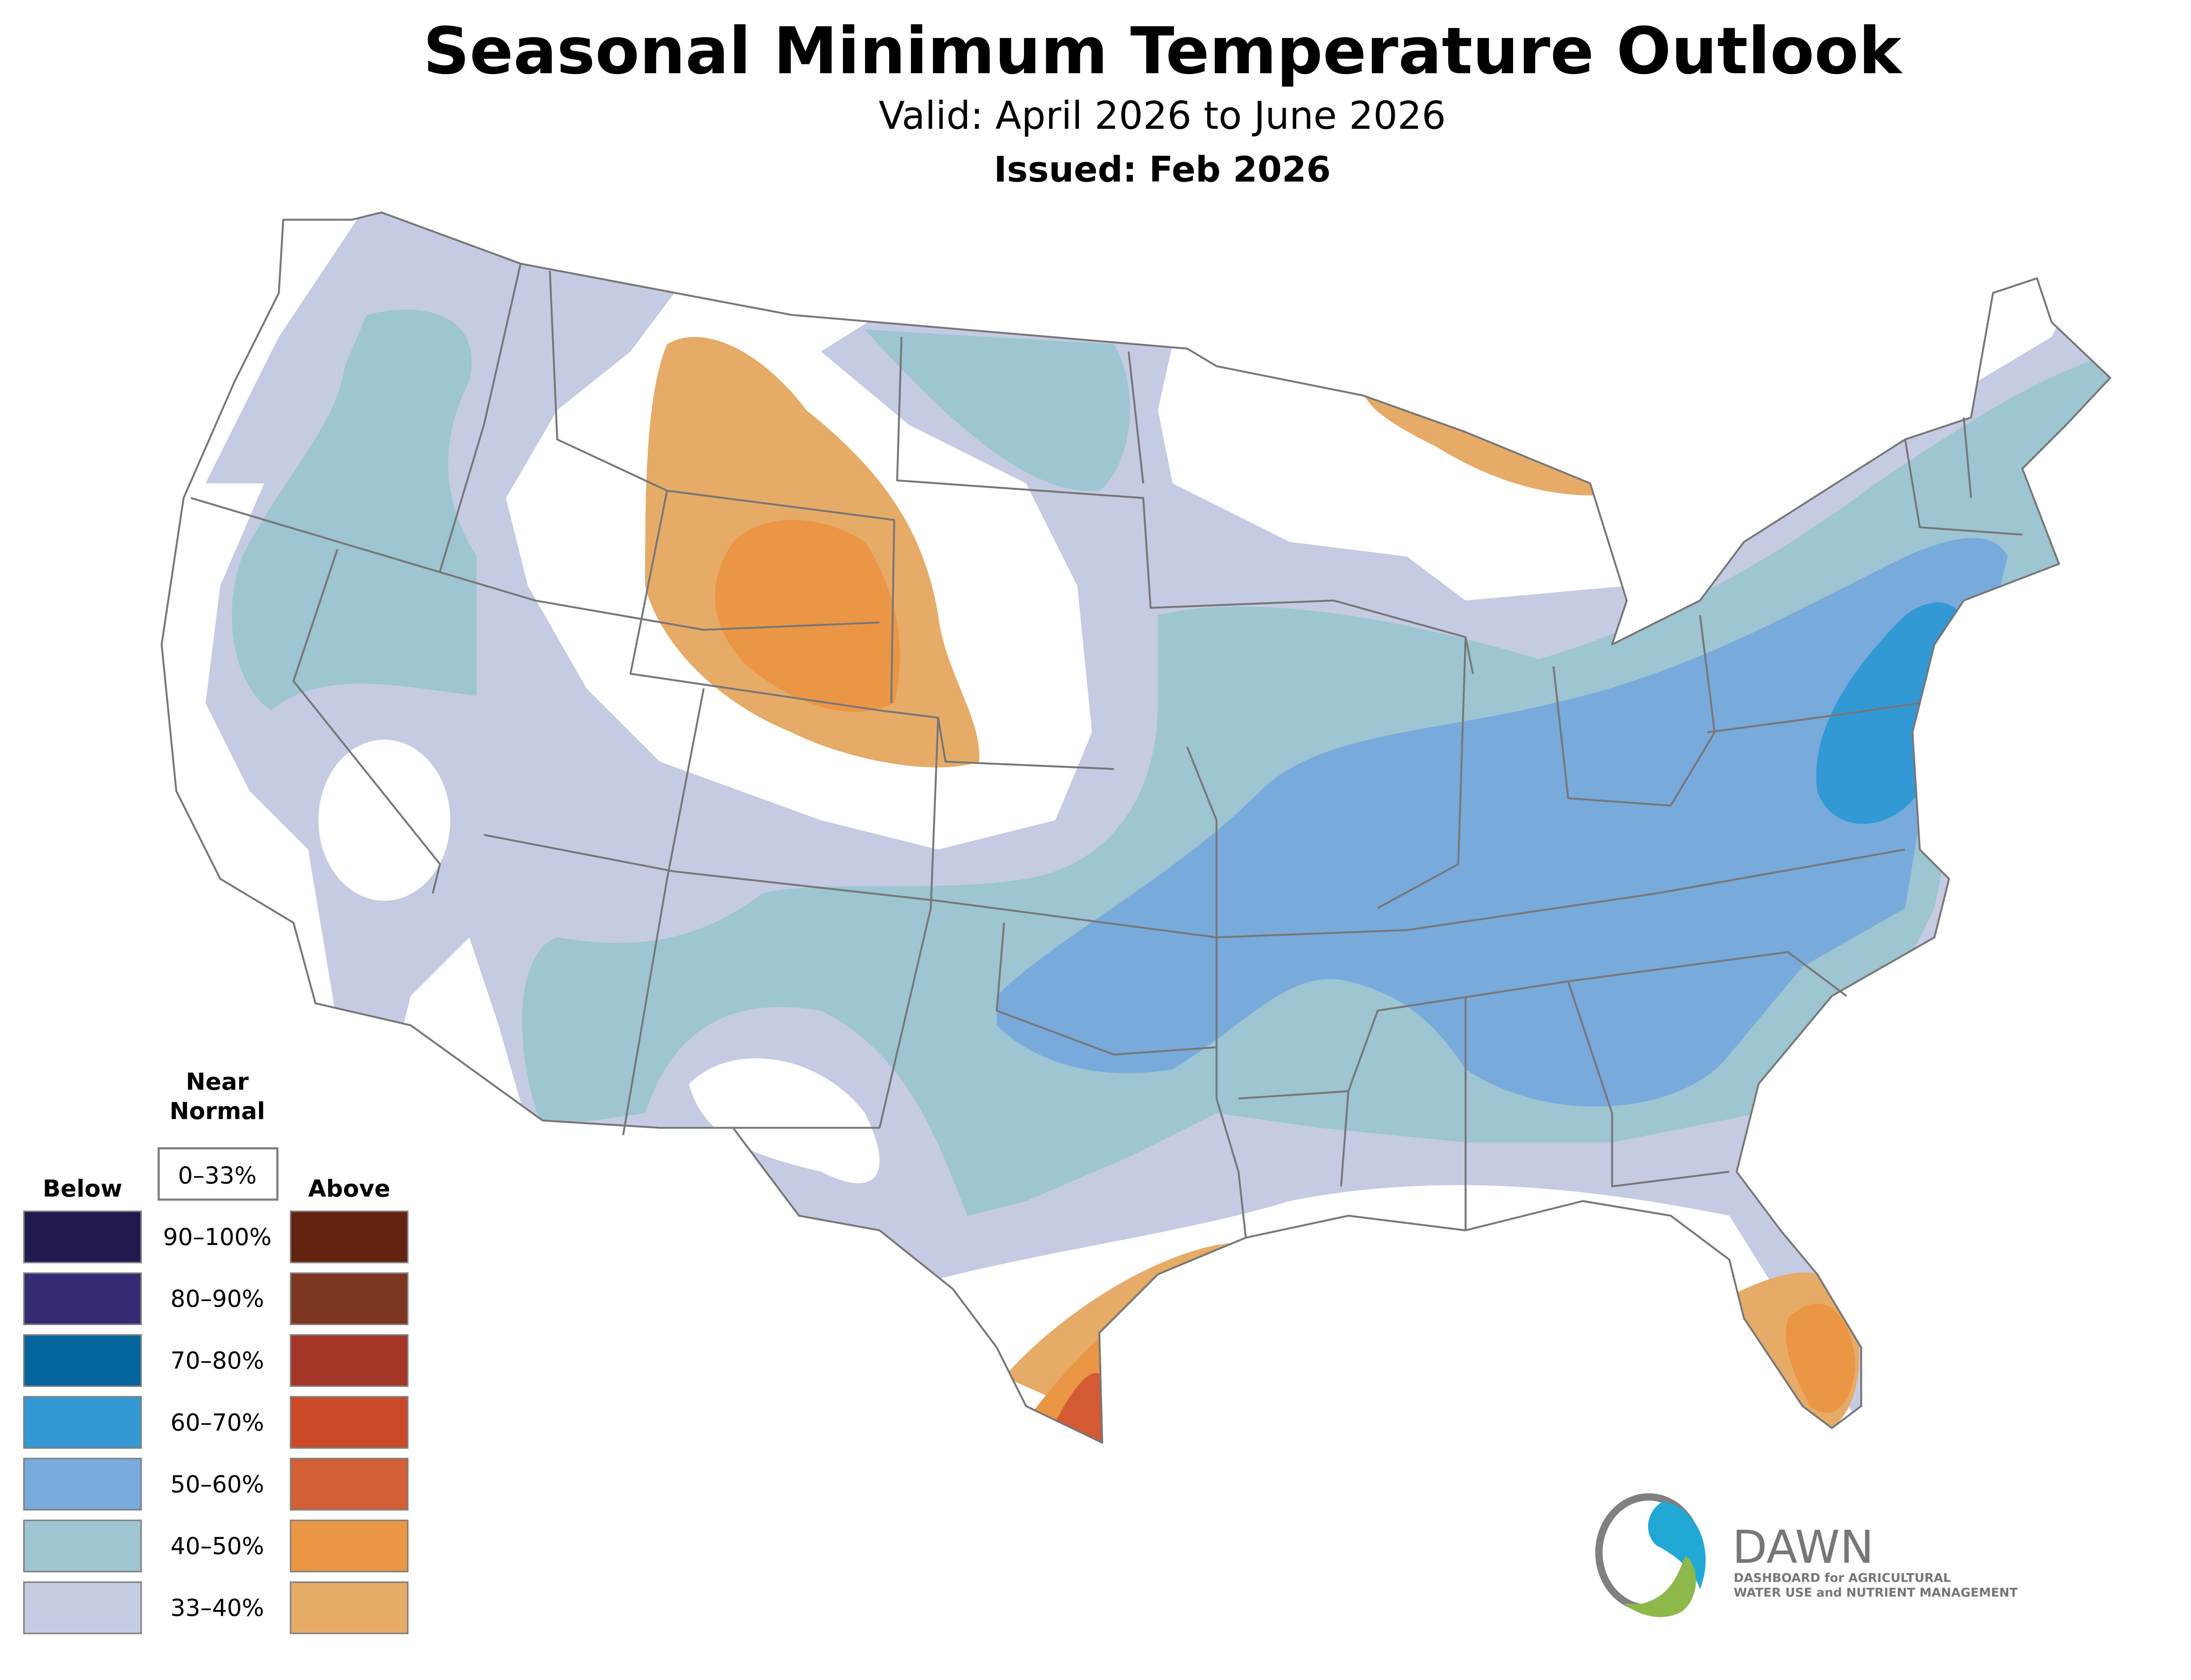 This screenshot has width=2191, height=1680. Describe the element at coordinates (217, 1546) in the screenshot. I see `legend-range-label: 40–50%` at that location.